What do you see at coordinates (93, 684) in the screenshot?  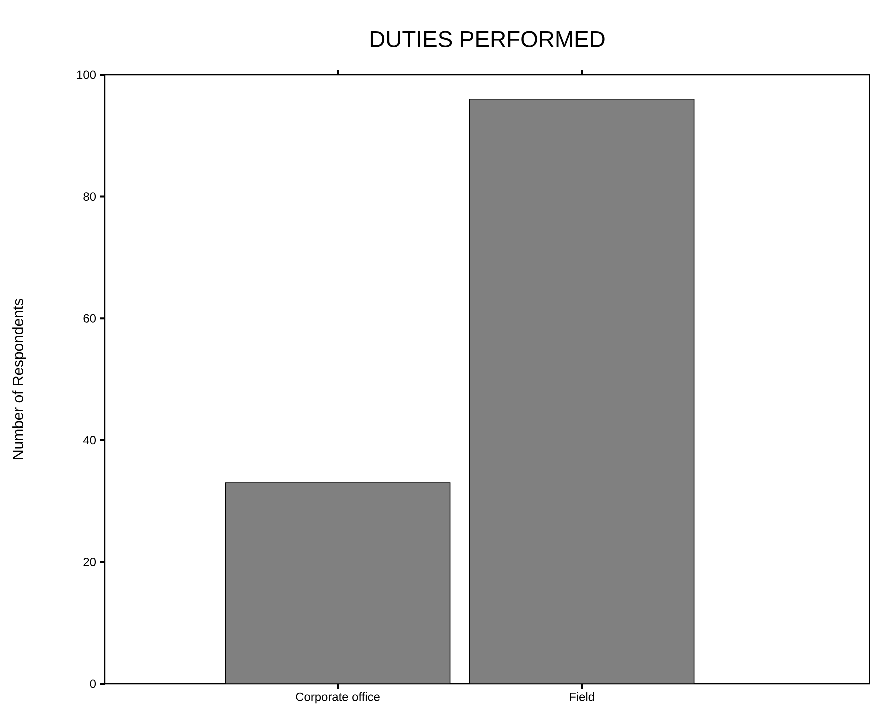 I see `y-tick-label: 0` at bounding box center [93, 684].